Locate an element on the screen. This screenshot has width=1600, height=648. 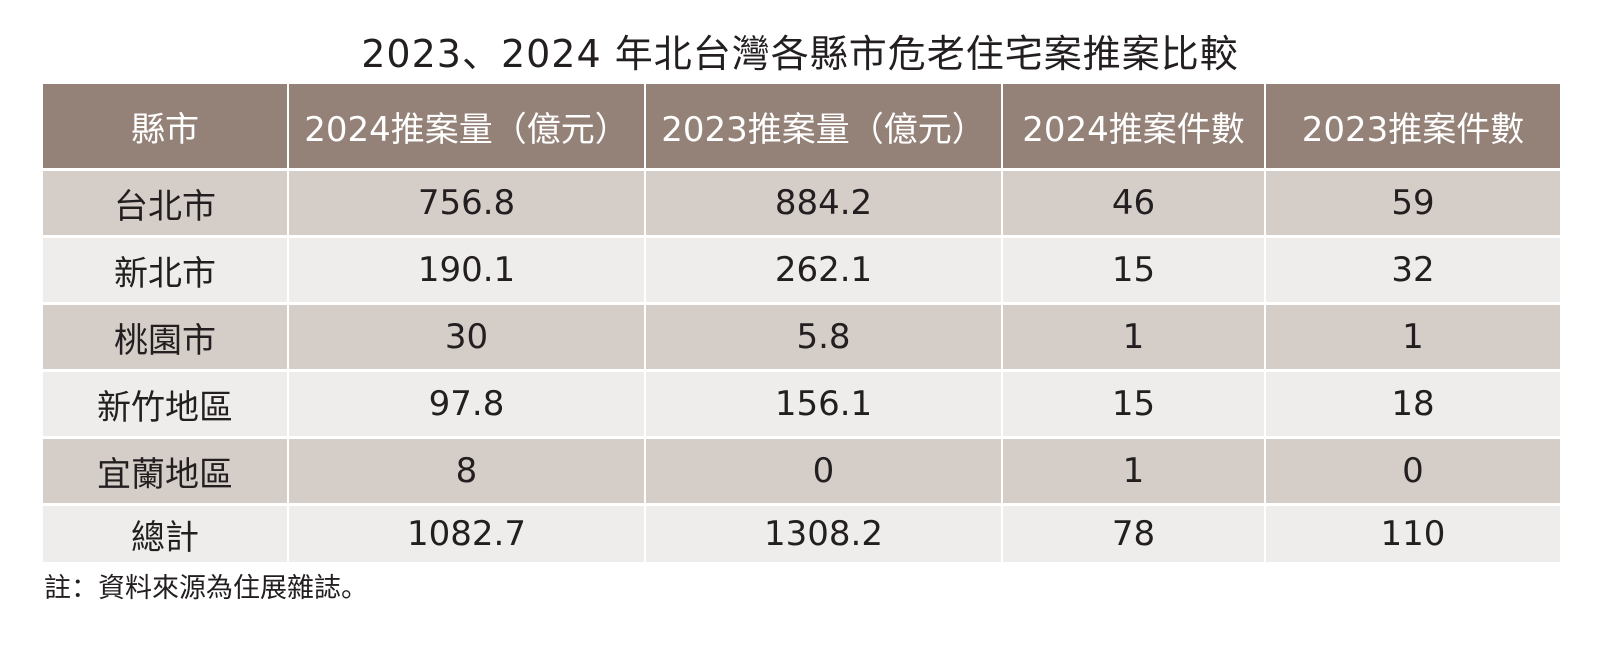
header-cell-2024-volume: 2024推案量（億元） is located at coordinates (466, 127).